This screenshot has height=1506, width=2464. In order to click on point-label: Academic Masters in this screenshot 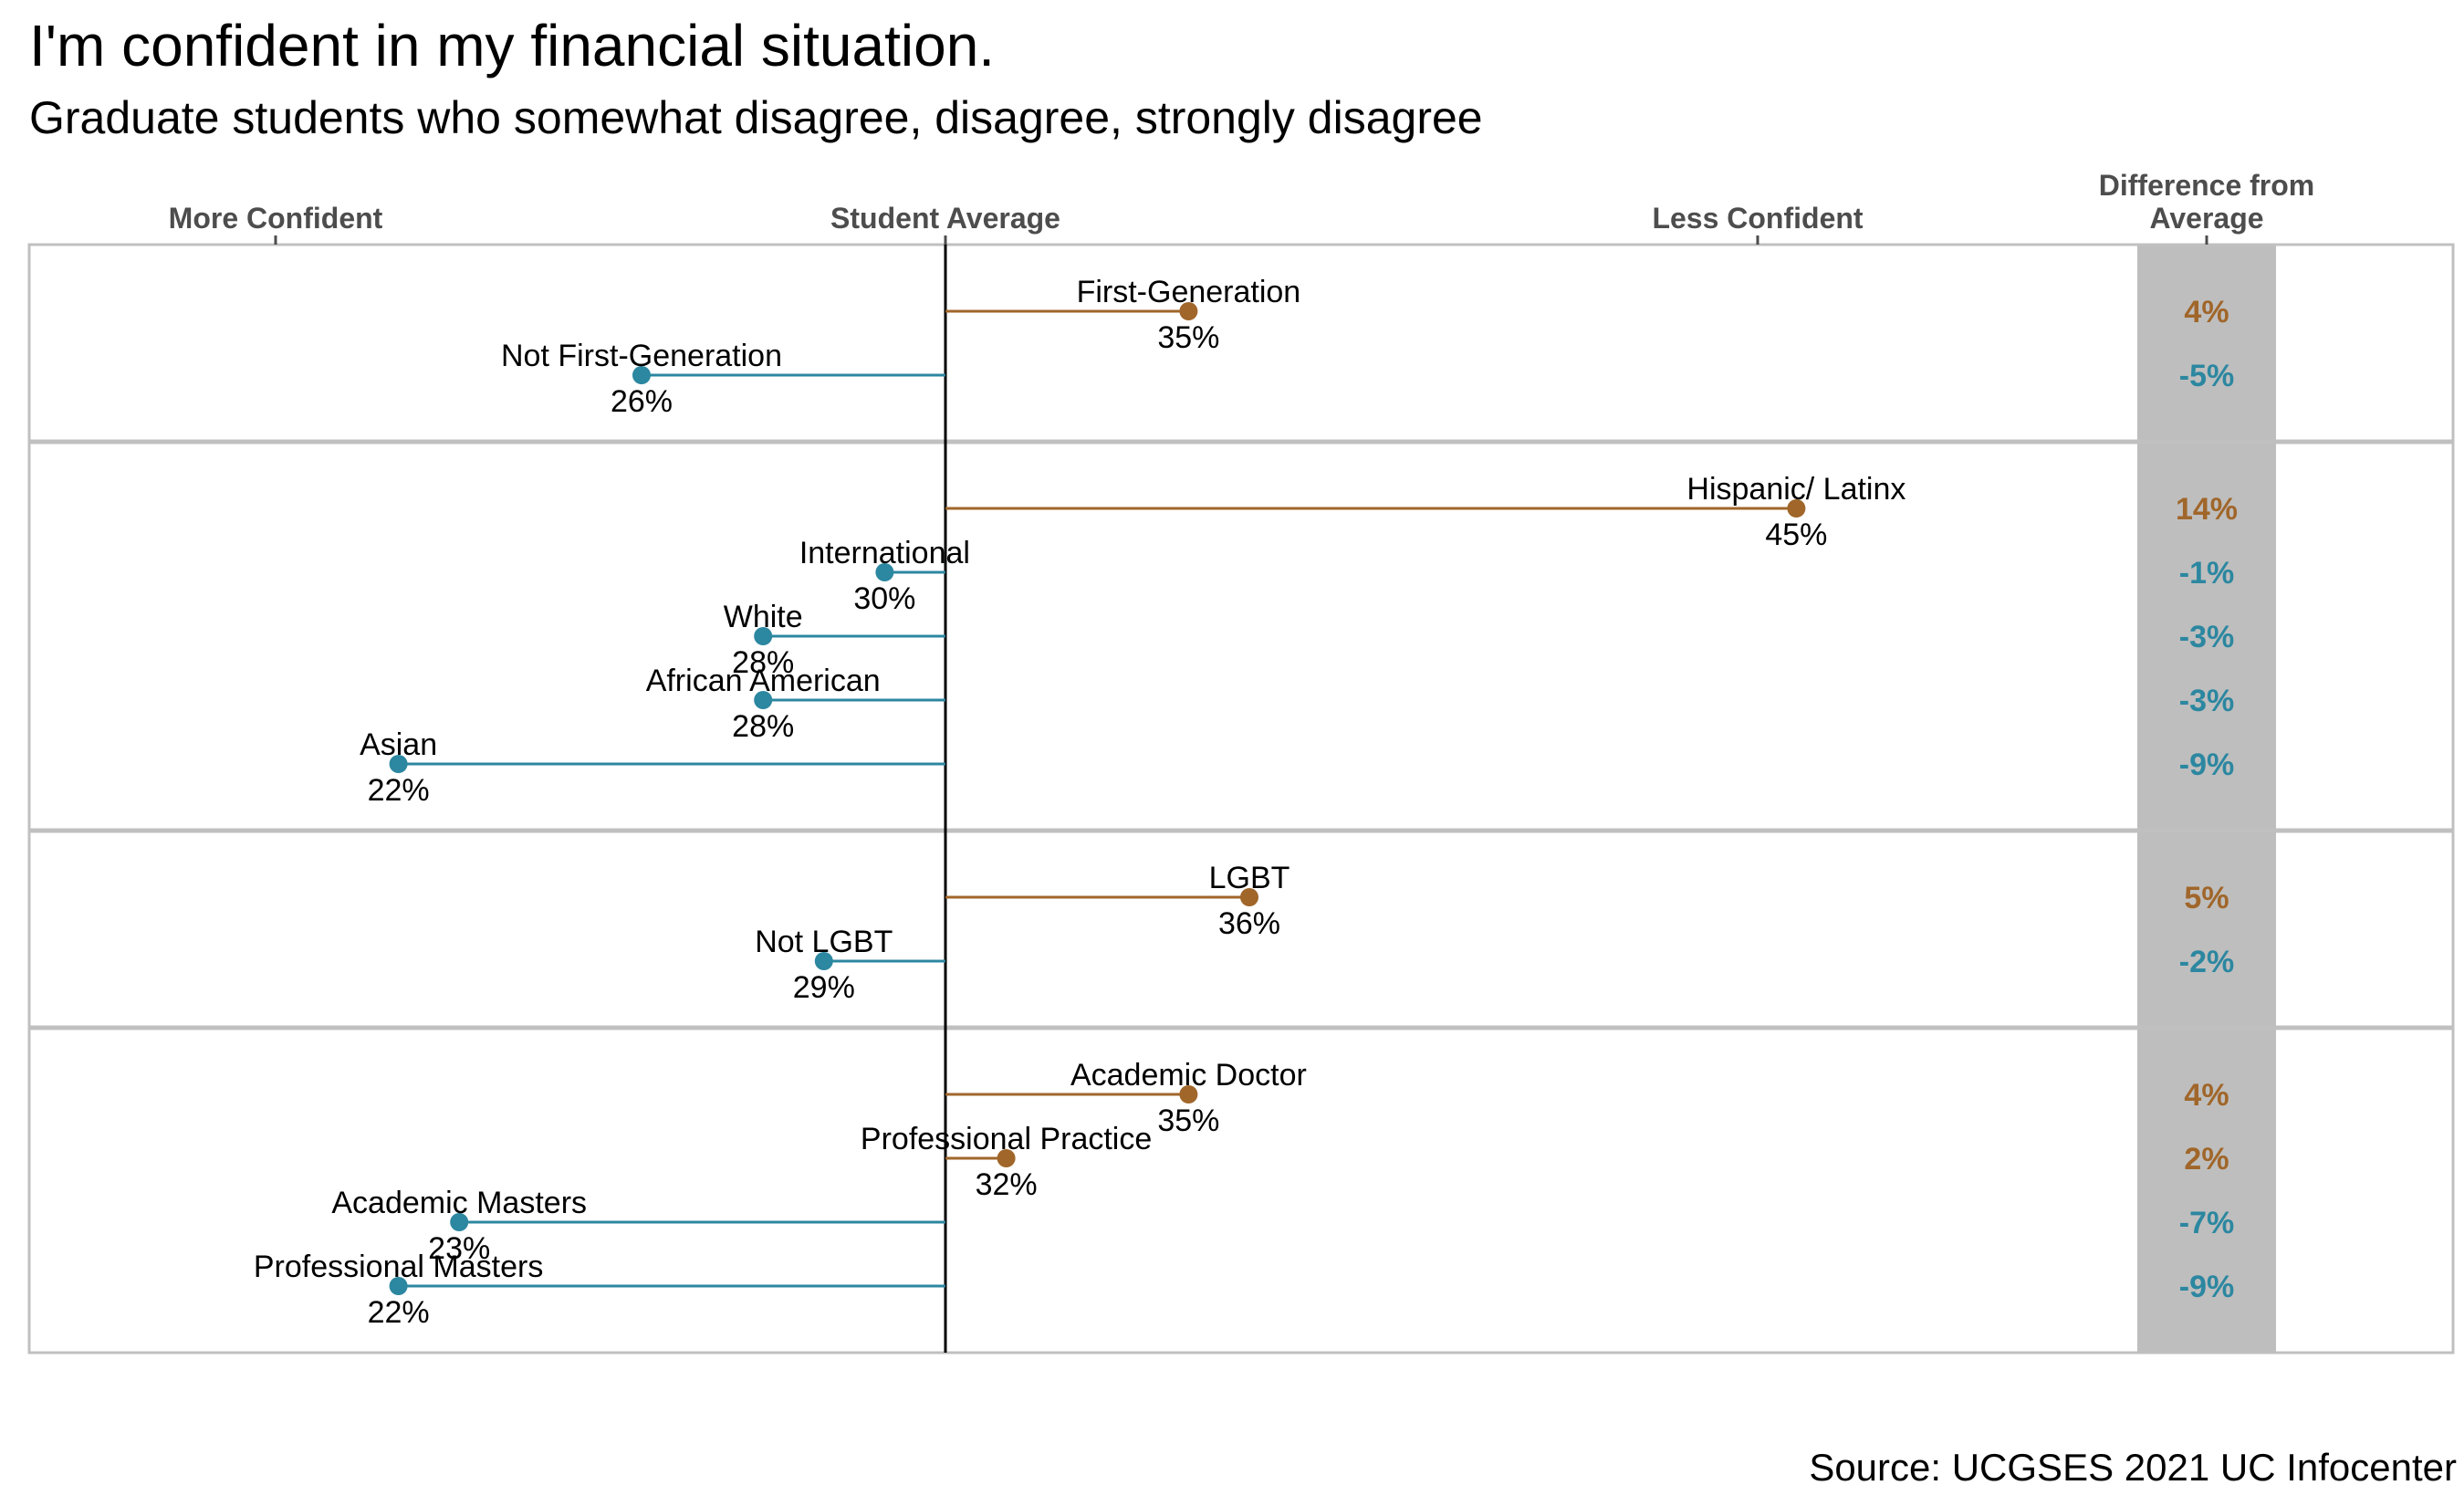, I will do `click(459, 1203)`.